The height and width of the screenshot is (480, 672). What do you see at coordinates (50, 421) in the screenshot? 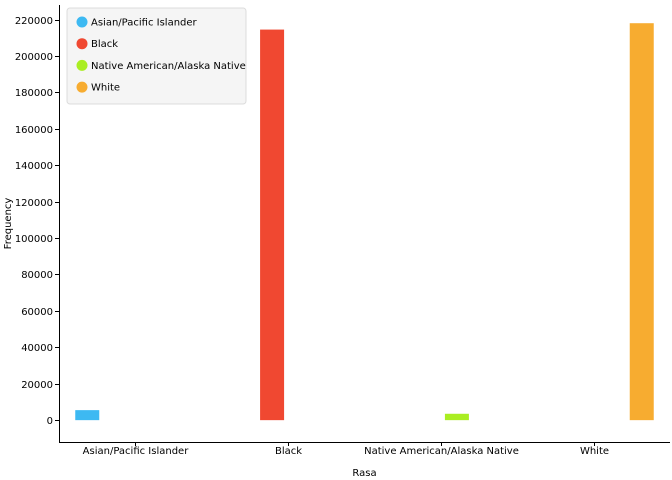
I see `y-tick-label: 0` at bounding box center [50, 421].